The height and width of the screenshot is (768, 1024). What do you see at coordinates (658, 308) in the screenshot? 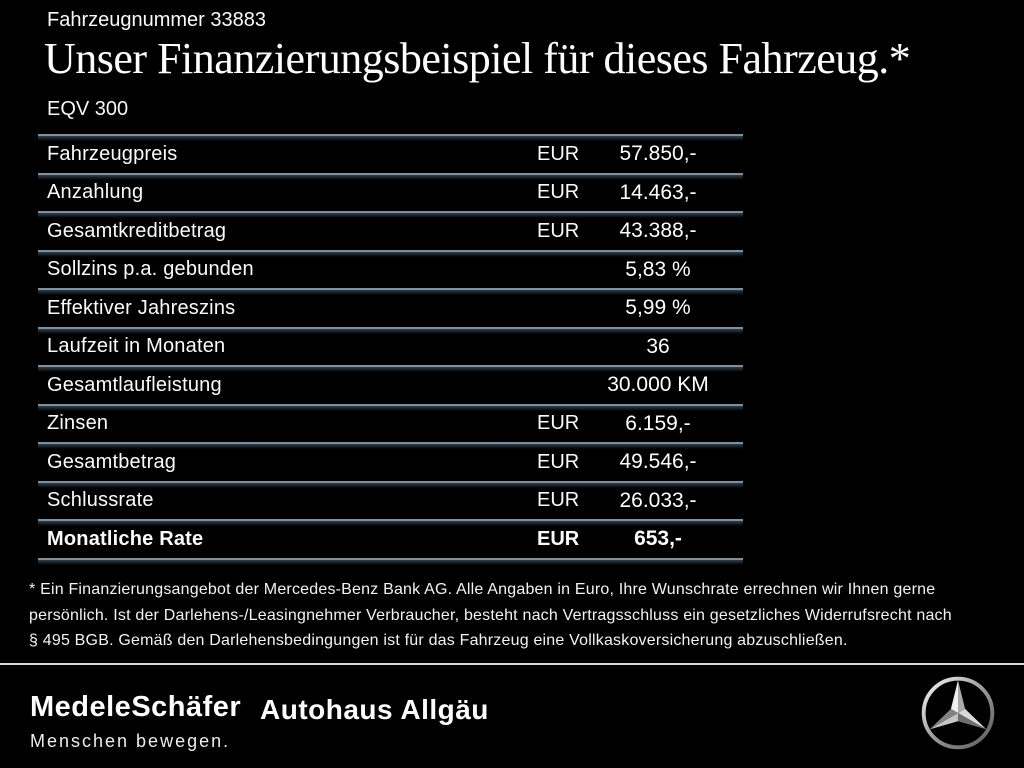
I see `row-value: 5,99 %` at bounding box center [658, 308].